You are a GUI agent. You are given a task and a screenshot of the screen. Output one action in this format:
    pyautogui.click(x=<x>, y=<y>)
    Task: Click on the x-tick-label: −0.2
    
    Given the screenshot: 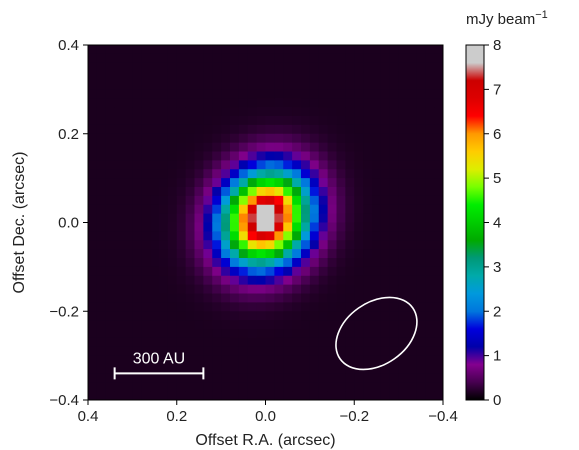 What is the action you would take?
    pyautogui.click(x=354, y=416)
    